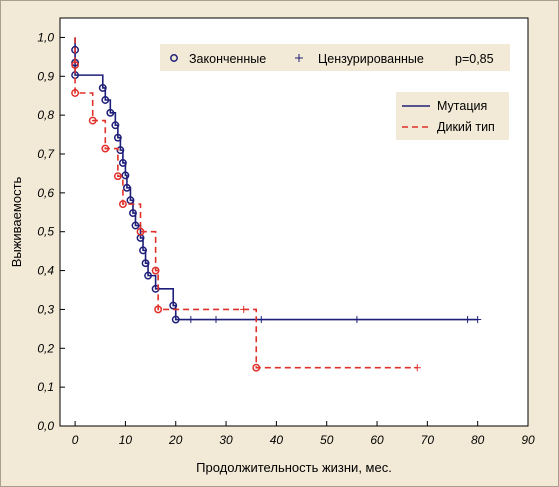 This screenshot has height=487, width=559. I want to click on y-tick-label: 0,6, so click(45, 193).